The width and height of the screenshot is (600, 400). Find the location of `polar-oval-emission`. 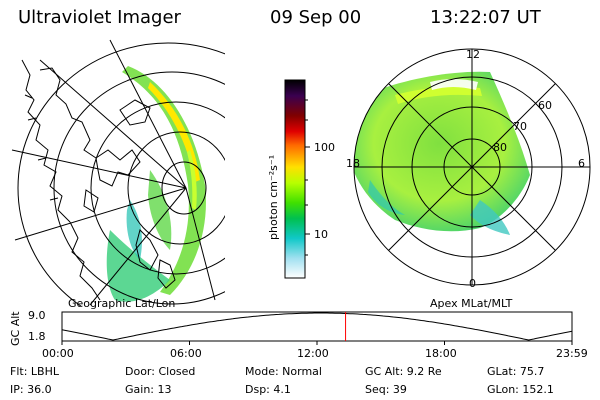

polar-oval-emission is located at coordinates (442, 153).